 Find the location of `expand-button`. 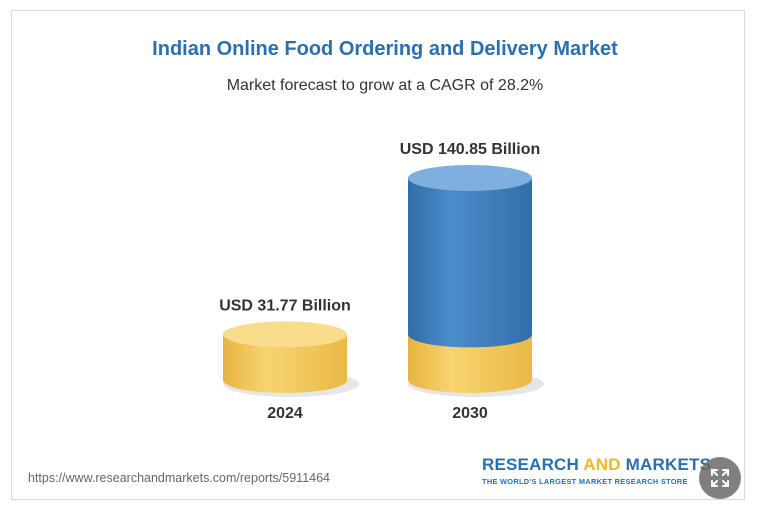

expand-button is located at coordinates (720, 478).